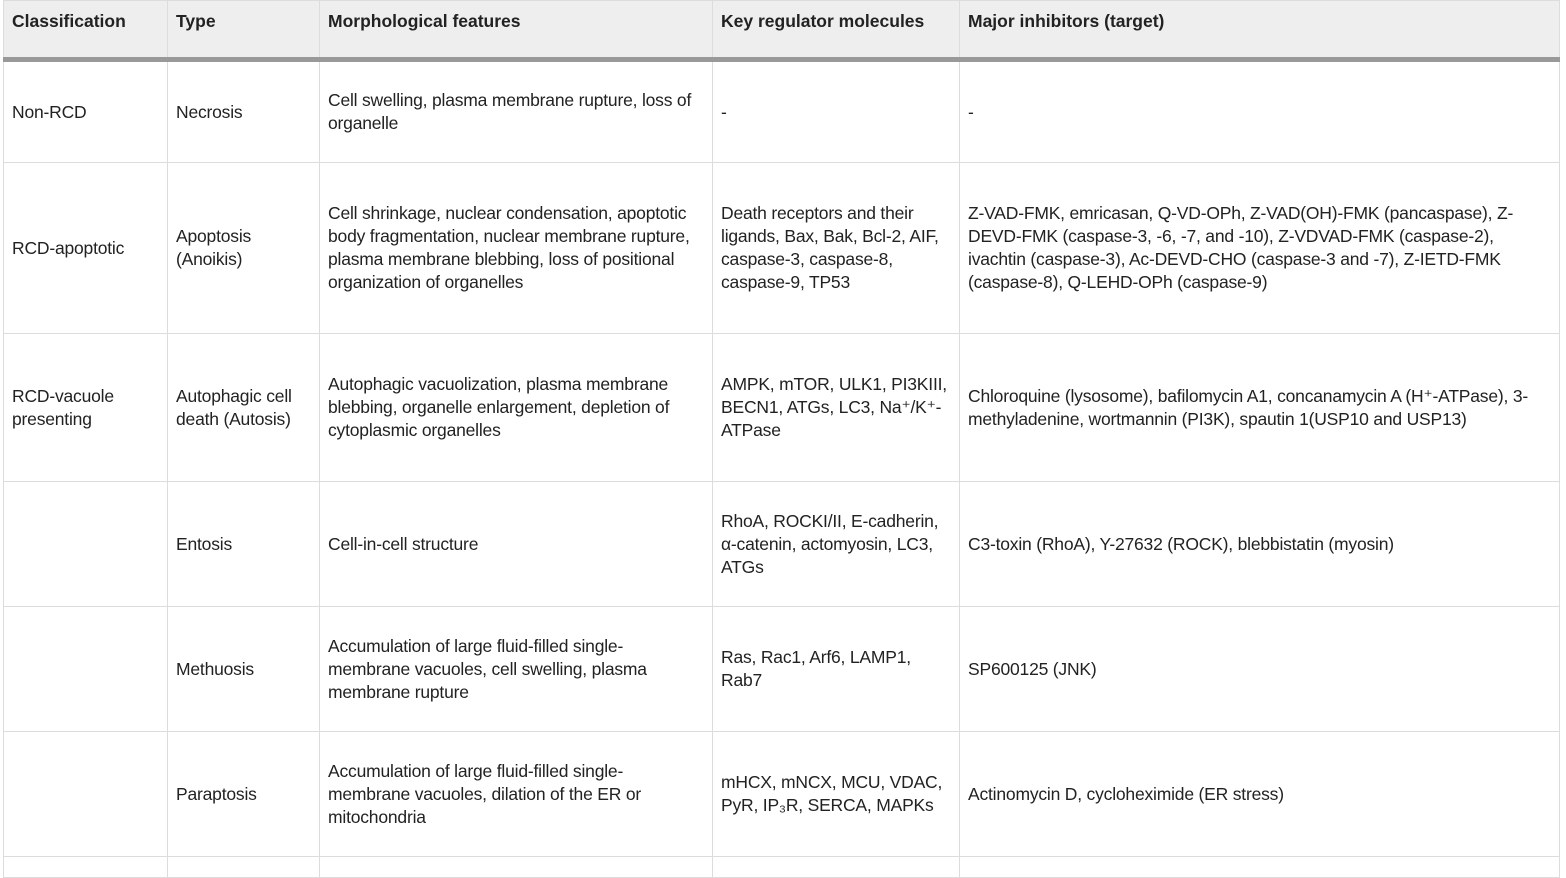 The height and width of the screenshot is (878, 1566). Describe the element at coordinates (1259, 794) in the screenshot. I see `cell-inhibitors: Actinomycin D, cycloheximide (ER stress)` at that location.